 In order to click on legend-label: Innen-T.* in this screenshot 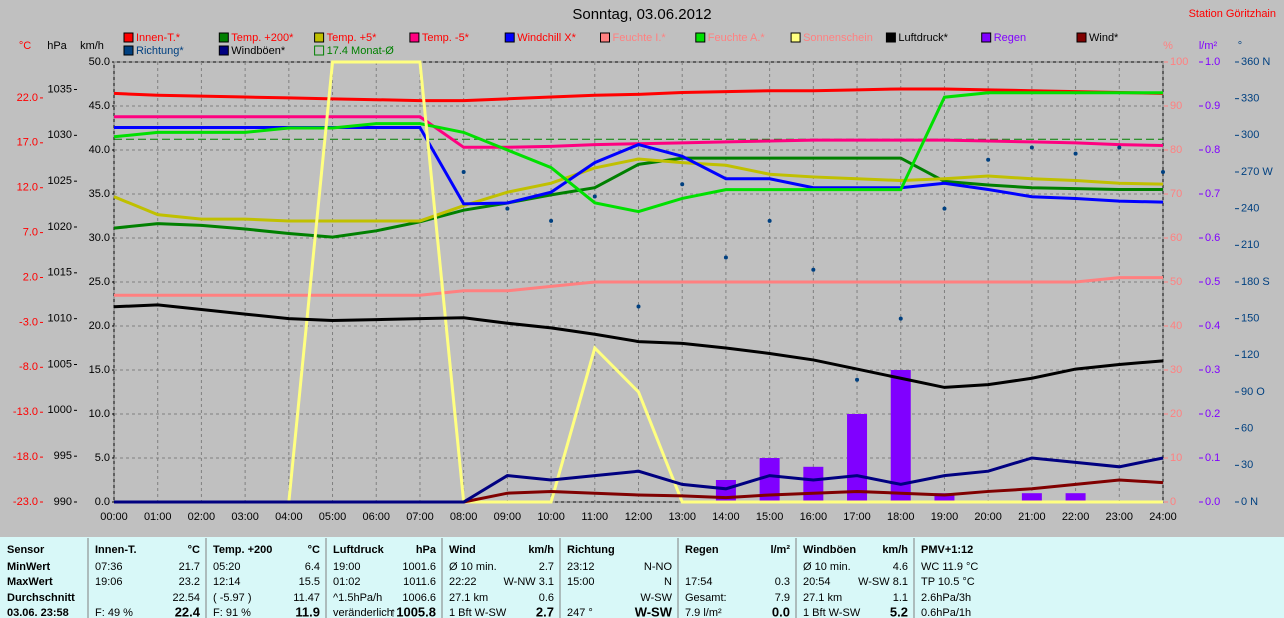, I will do `click(158, 38)`.